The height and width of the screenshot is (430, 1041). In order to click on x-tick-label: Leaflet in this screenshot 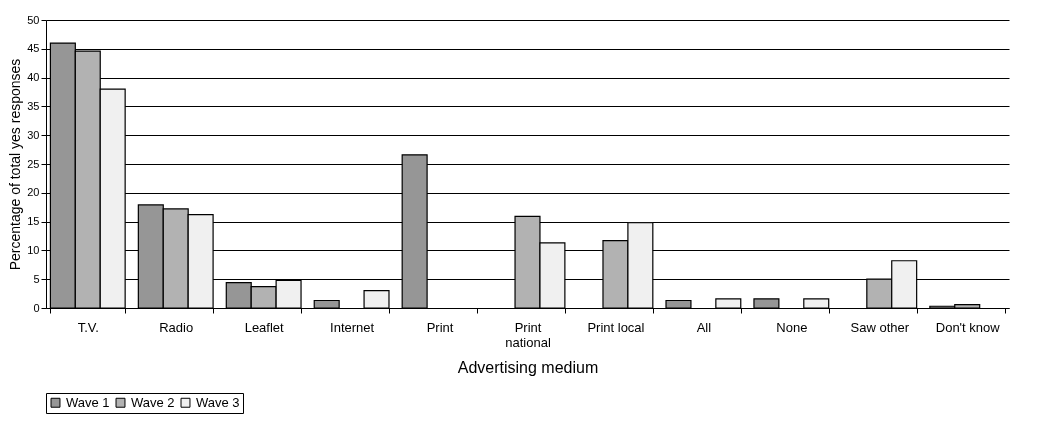, I will do `click(264, 327)`.